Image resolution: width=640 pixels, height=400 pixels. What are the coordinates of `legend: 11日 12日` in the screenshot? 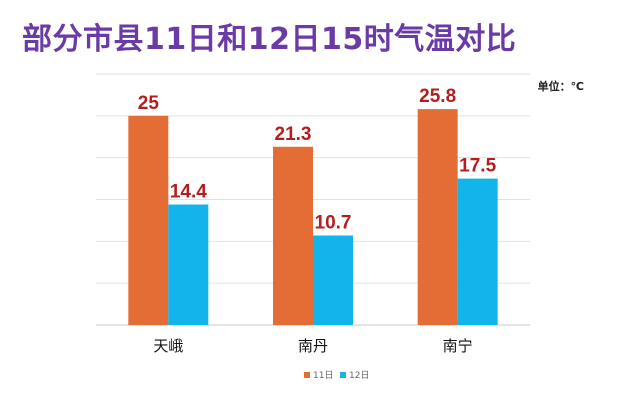 It's located at (336, 375).